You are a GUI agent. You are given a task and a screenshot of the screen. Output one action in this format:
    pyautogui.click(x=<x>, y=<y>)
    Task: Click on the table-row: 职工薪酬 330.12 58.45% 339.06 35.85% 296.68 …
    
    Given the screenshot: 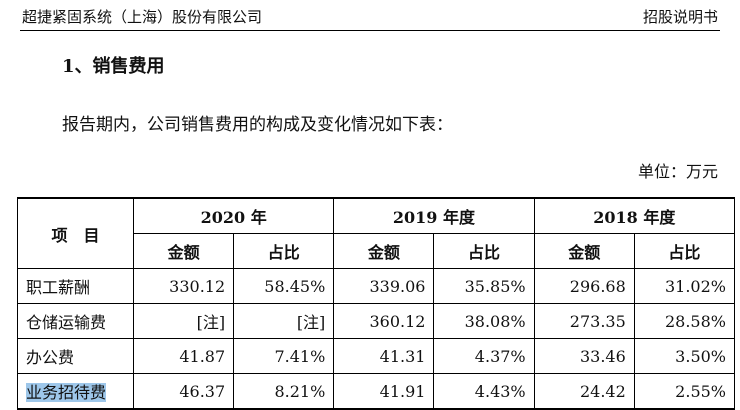 What is the action you would take?
    pyautogui.click(x=376, y=286)
    